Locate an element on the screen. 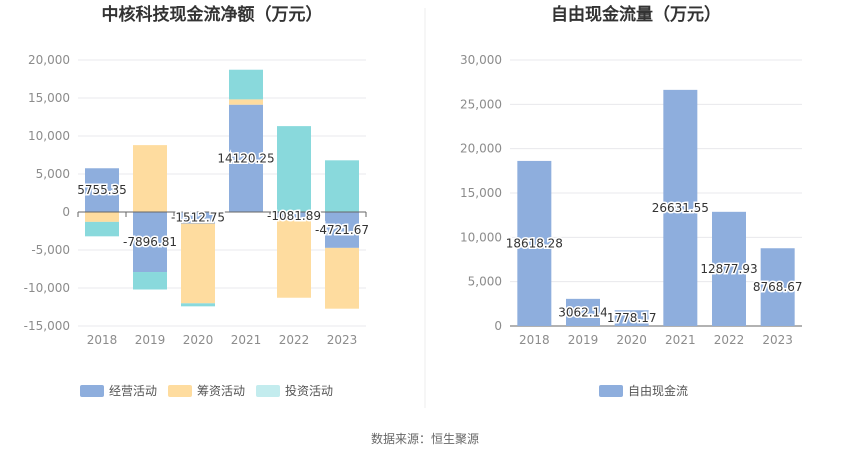 The image size is (850, 459). legend-label-free-cash-flow: 自由现金流 is located at coordinates (658, 390).